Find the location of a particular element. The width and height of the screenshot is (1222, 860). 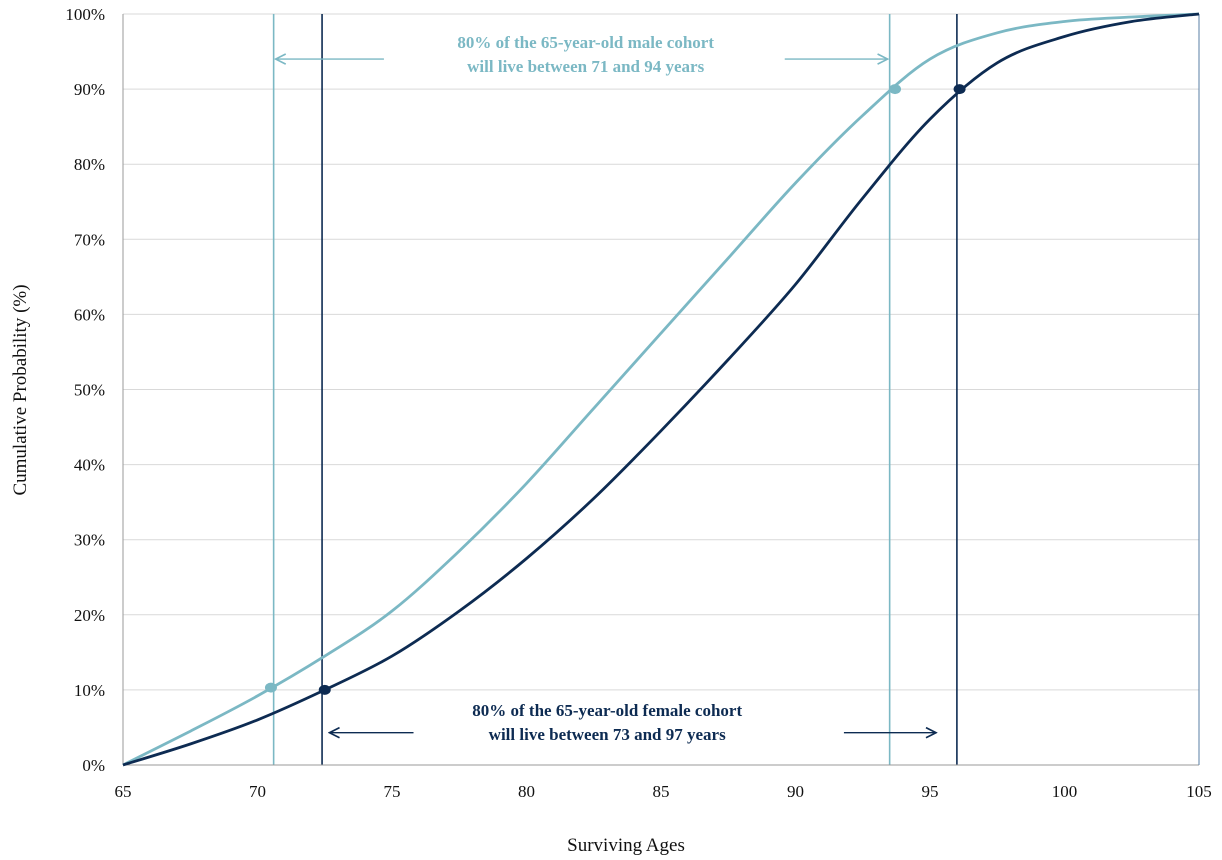

y-tick-label: 80% is located at coordinates (89, 164).